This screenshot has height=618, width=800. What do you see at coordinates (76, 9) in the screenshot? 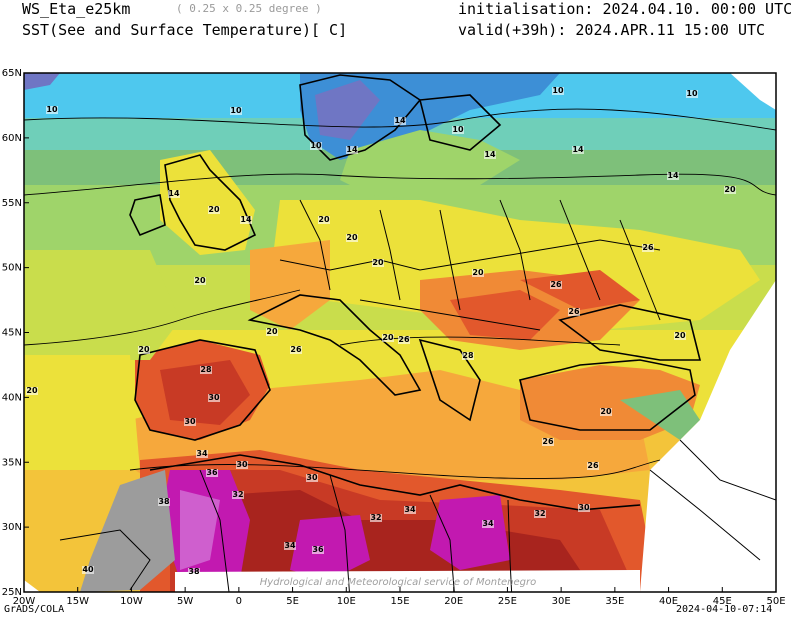
I see `model-name: WS_Eta_e25km` at bounding box center [76, 9].